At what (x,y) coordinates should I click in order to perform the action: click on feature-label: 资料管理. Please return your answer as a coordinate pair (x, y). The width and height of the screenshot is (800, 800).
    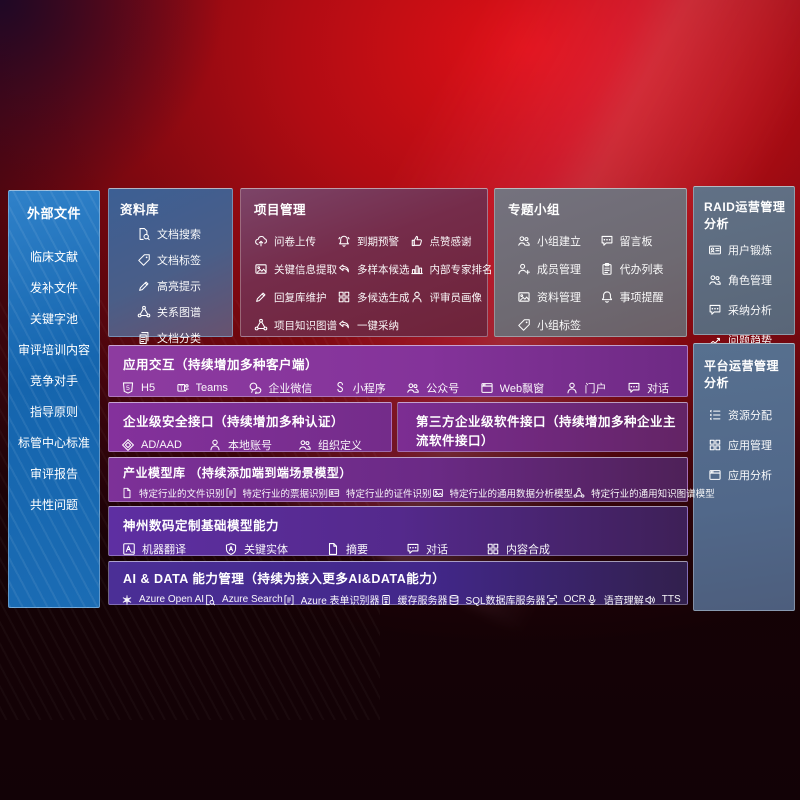
    Looking at the image, I should click on (559, 298).